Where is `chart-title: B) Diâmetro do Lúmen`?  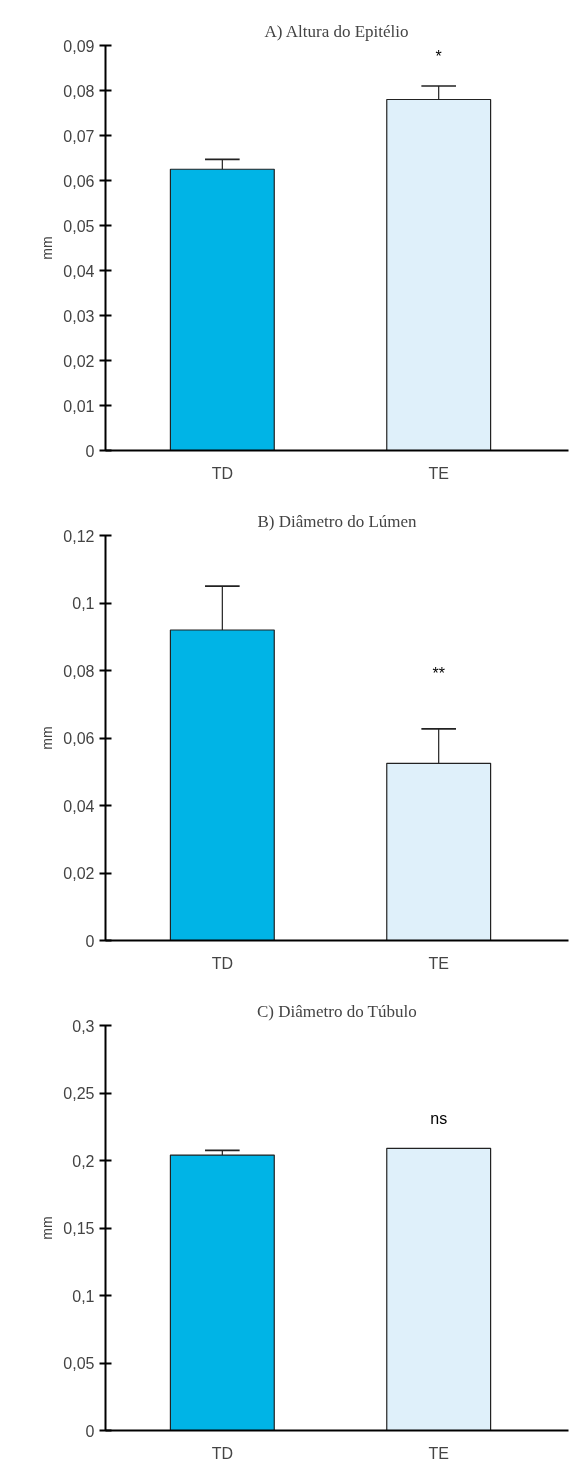 chart-title: B) Diâmetro do Lúmen is located at coordinates (337, 521).